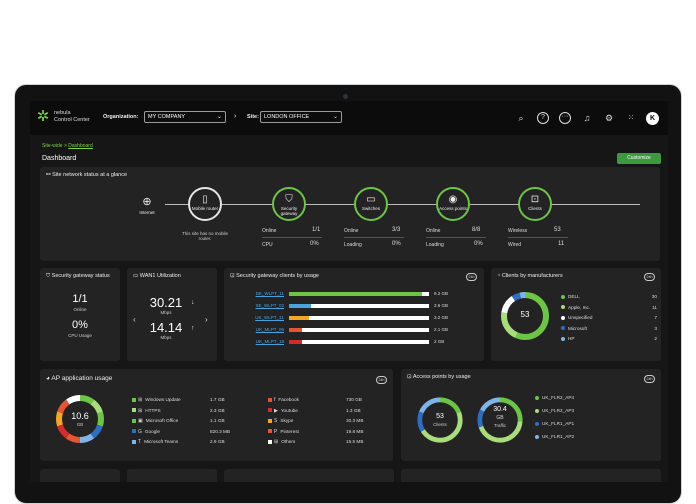  Describe the element at coordinates (134, 399) in the screenshot. I see `legend-swatch` at that location.